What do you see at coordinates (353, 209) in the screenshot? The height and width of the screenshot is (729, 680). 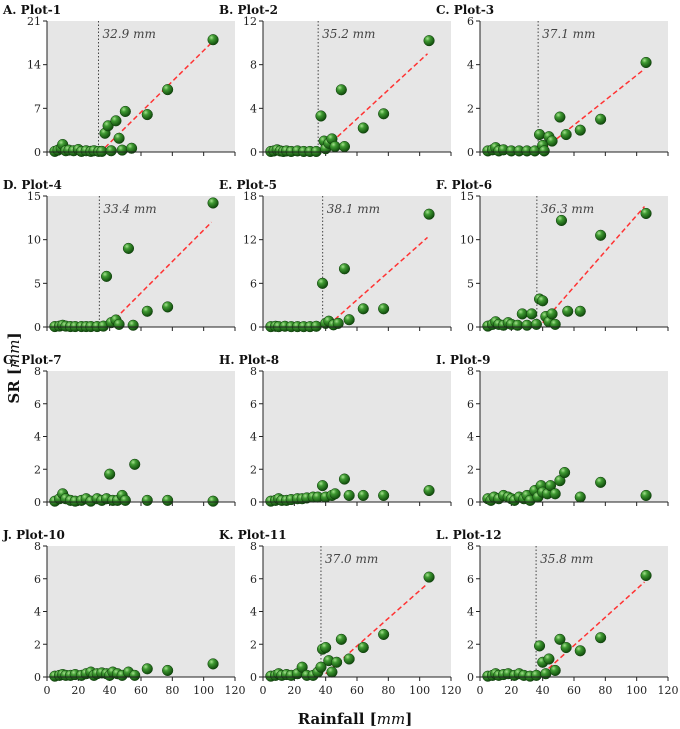 I see `threshold-label: 38.1 mm` at bounding box center [353, 209].